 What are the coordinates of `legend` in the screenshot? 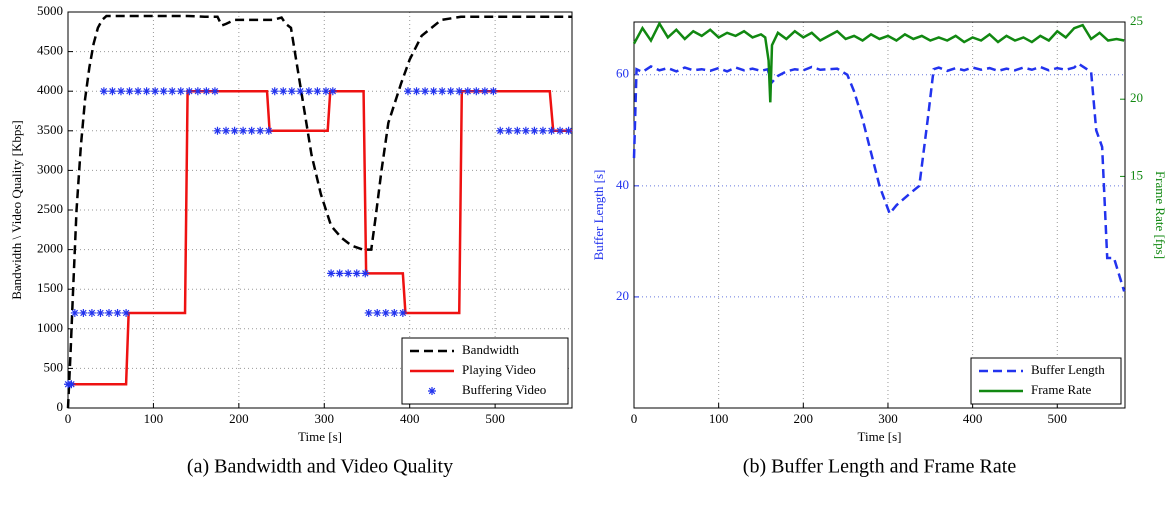 It's located at (1046, 381).